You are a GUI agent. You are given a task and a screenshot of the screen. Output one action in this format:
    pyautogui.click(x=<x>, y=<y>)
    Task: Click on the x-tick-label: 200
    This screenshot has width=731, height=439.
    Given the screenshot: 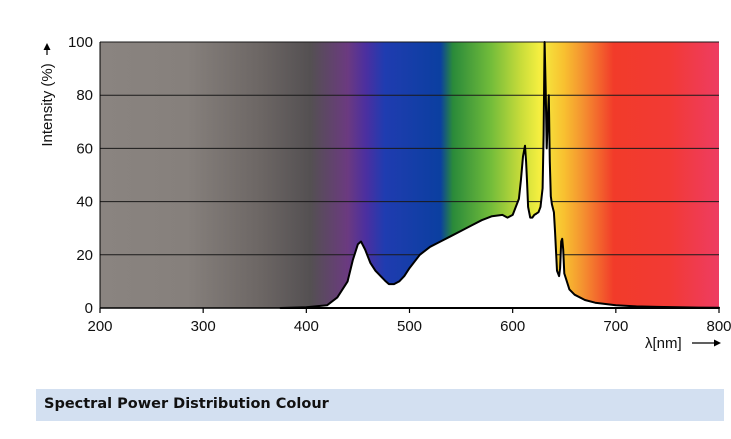 What is the action you would take?
    pyautogui.click(x=99, y=326)
    